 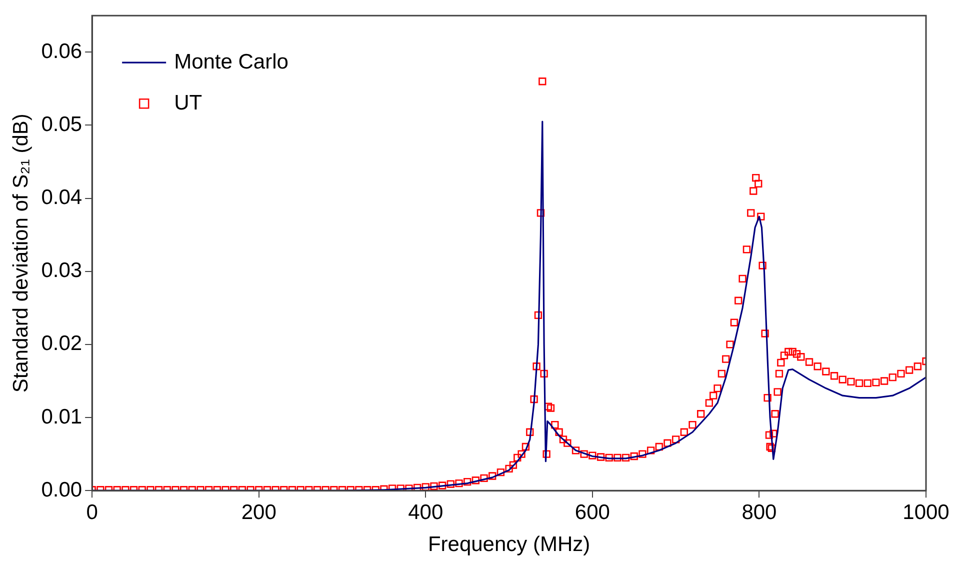 I want to click on x-tick-label: 600, so click(x=592, y=512).